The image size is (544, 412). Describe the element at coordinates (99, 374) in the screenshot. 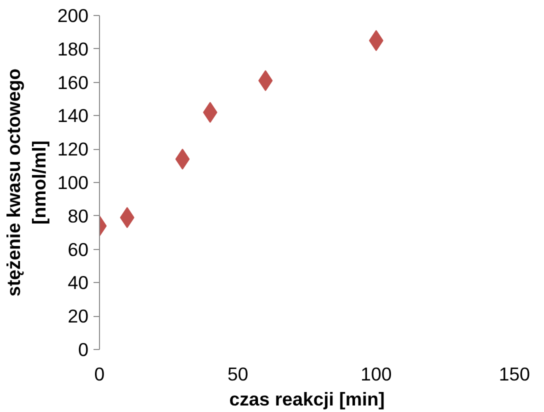

I see `x-tick-label: 0` at that location.